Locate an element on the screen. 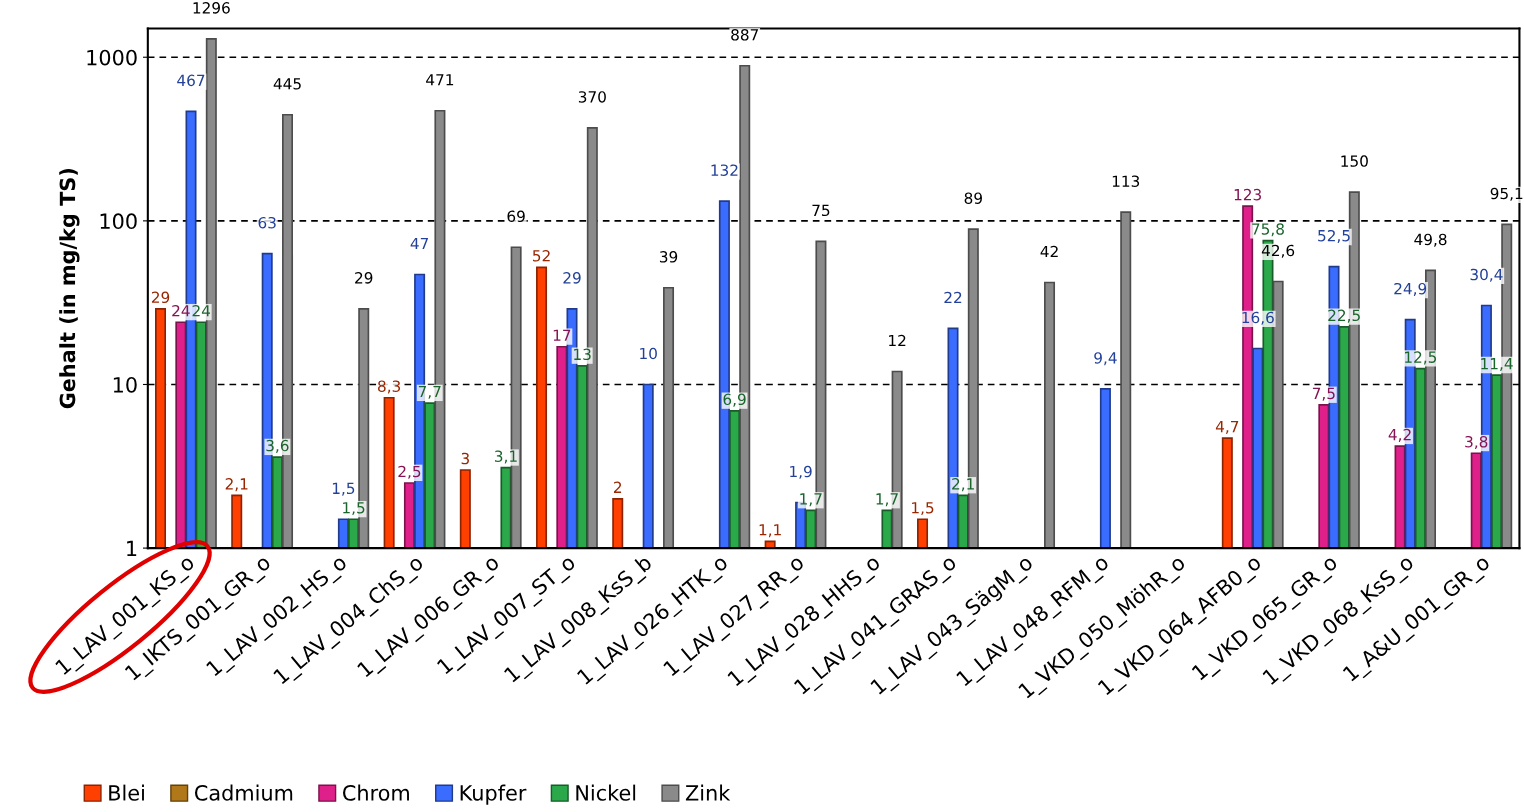  data-label: 89 is located at coordinates (973, 198).